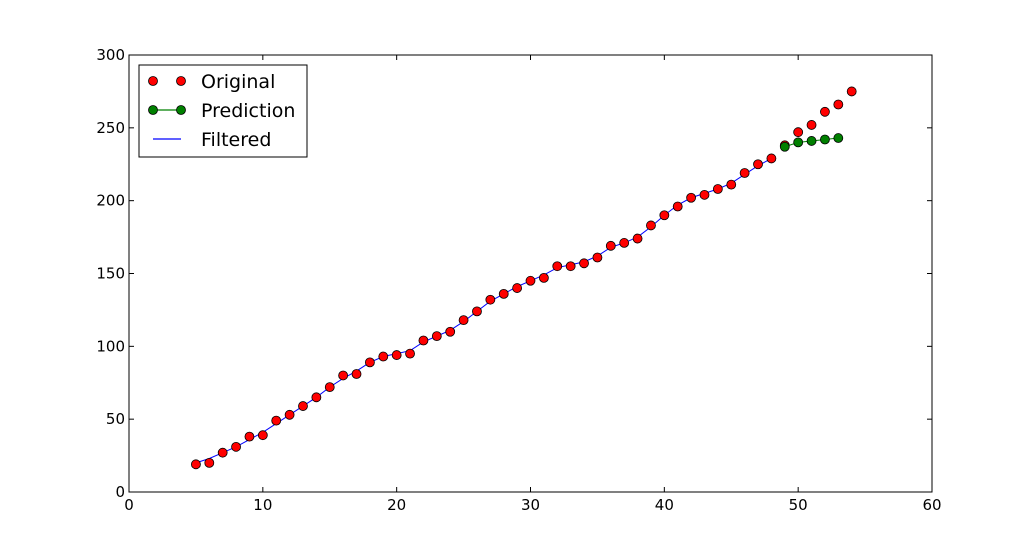 This screenshot has height=547, width=1035. I want to click on y-tick-label: 100, so click(110, 346).